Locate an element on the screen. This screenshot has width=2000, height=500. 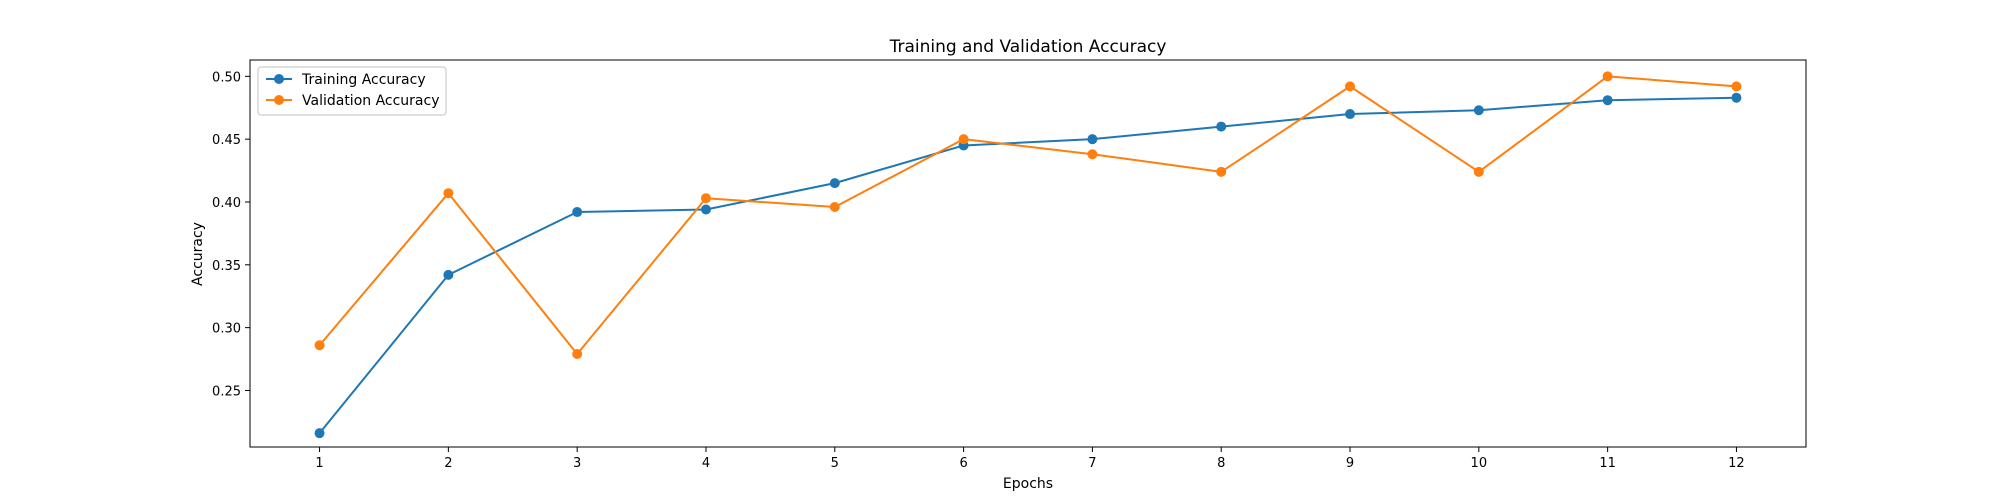
y-tick-label: 0.25 is located at coordinates (226, 391).